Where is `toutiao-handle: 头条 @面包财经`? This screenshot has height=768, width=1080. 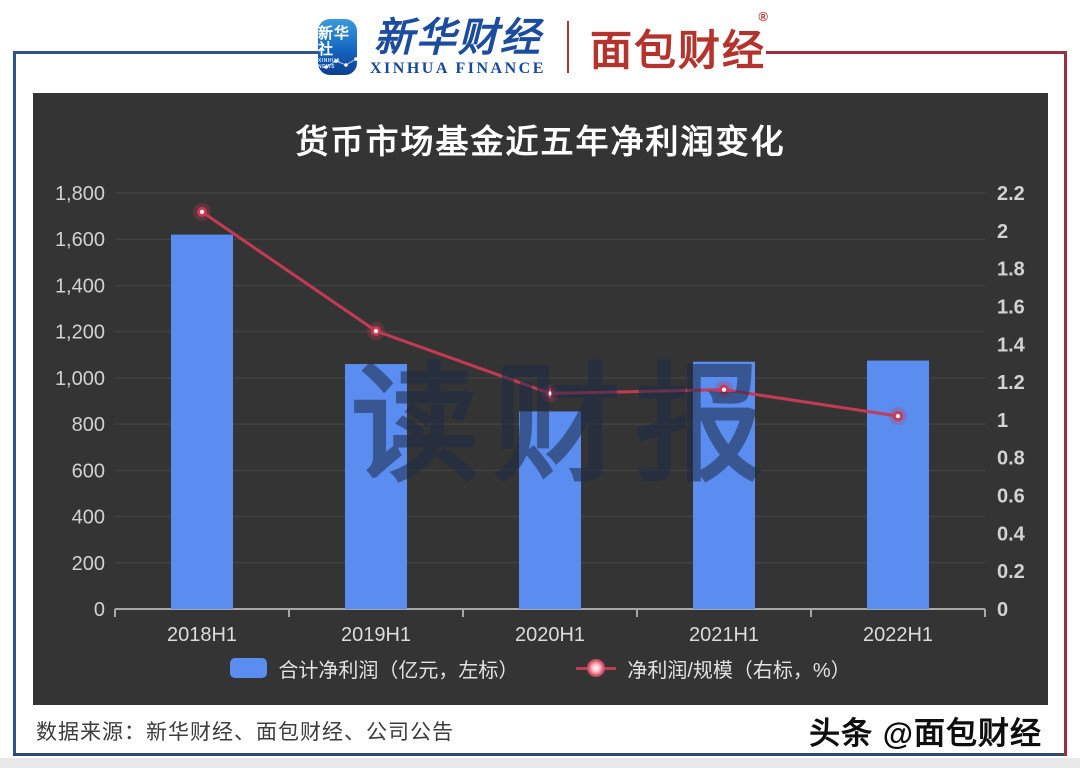 toutiao-handle: 头条 @面包财经 is located at coordinates (925, 733).